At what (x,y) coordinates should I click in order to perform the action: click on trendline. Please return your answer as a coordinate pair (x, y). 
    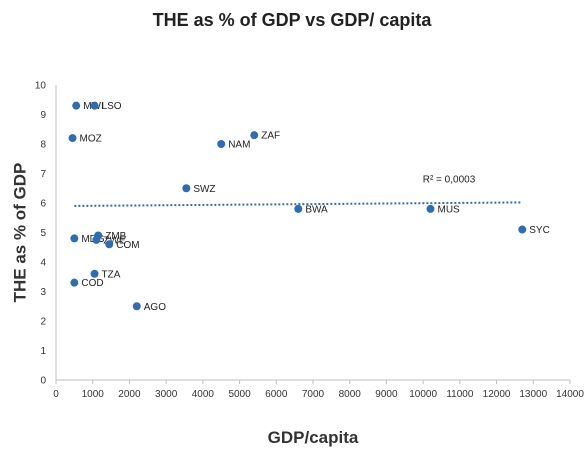
    Looking at the image, I should click on (298, 204).